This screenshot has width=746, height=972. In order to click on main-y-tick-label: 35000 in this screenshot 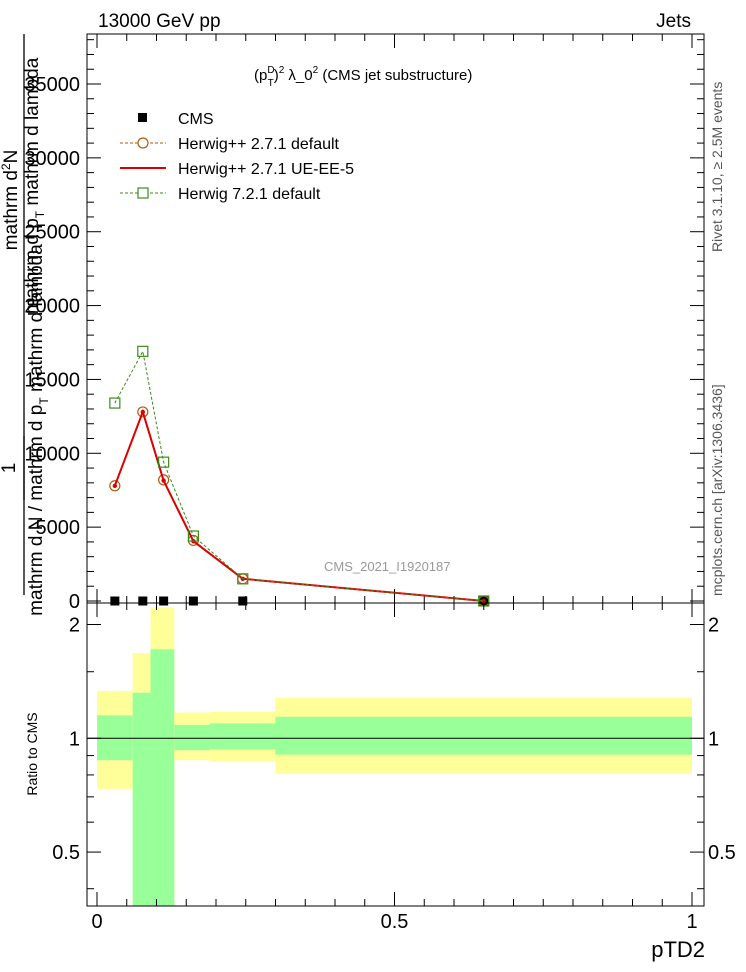, I will do `click(52, 85)`.